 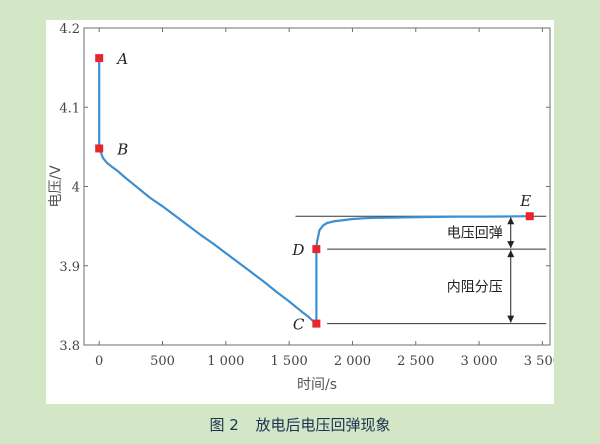 What do you see at coordinates (162, 361) in the screenshot?
I see `x-tick-label: 500` at bounding box center [162, 361].